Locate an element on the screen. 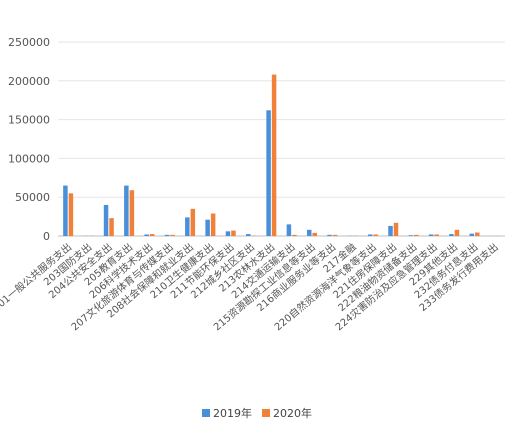  legend-item-2020: 2020年 is located at coordinates (287, 413).